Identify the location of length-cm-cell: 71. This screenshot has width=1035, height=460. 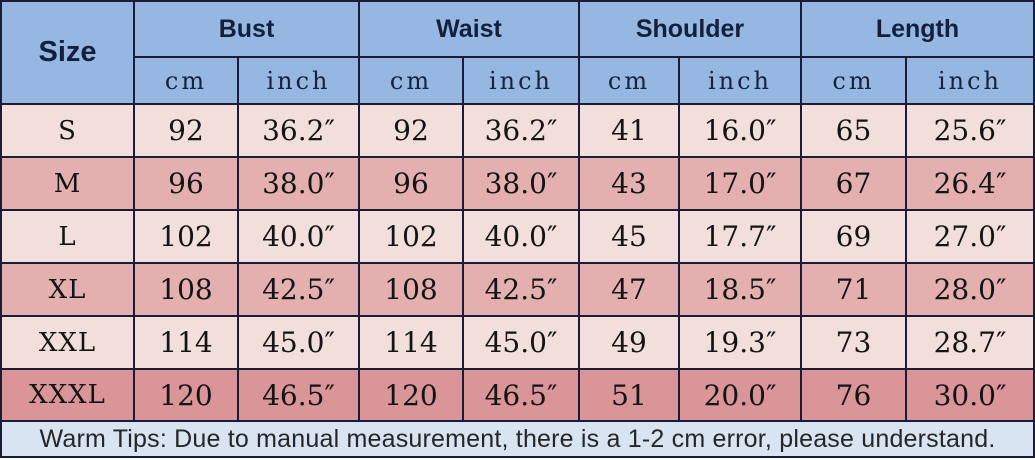
(853, 289).